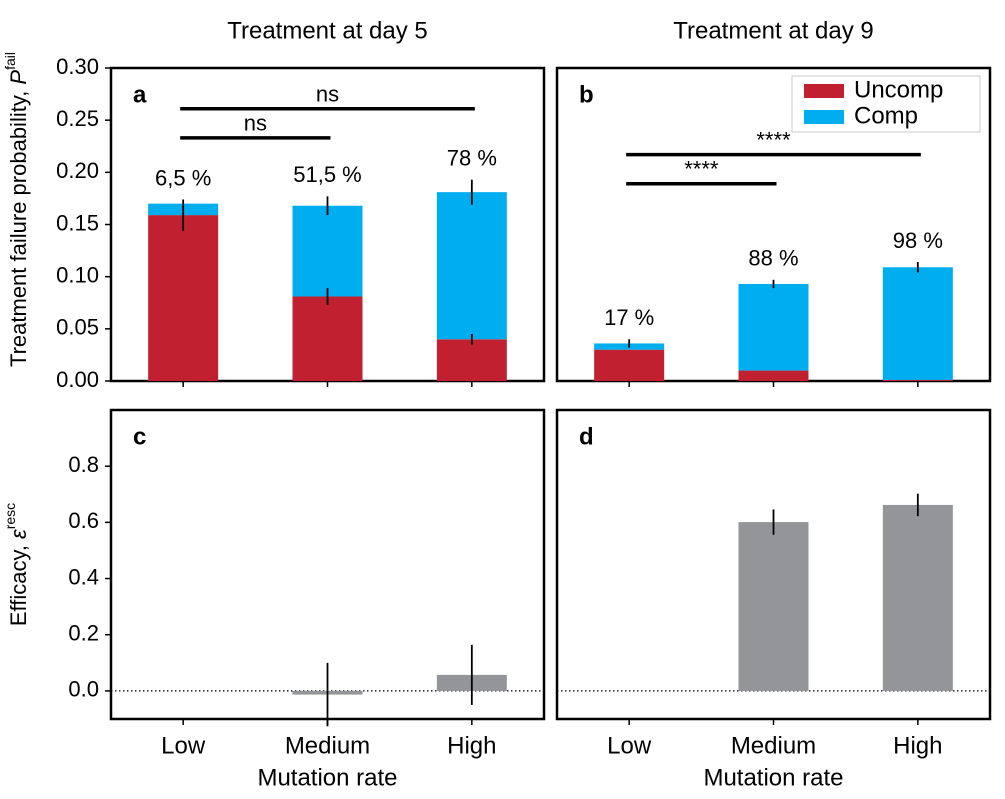 The width and height of the screenshot is (1005, 799). What do you see at coordinates (586, 94) in the screenshot?
I see `panel-label: b` at bounding box center [586, 94].